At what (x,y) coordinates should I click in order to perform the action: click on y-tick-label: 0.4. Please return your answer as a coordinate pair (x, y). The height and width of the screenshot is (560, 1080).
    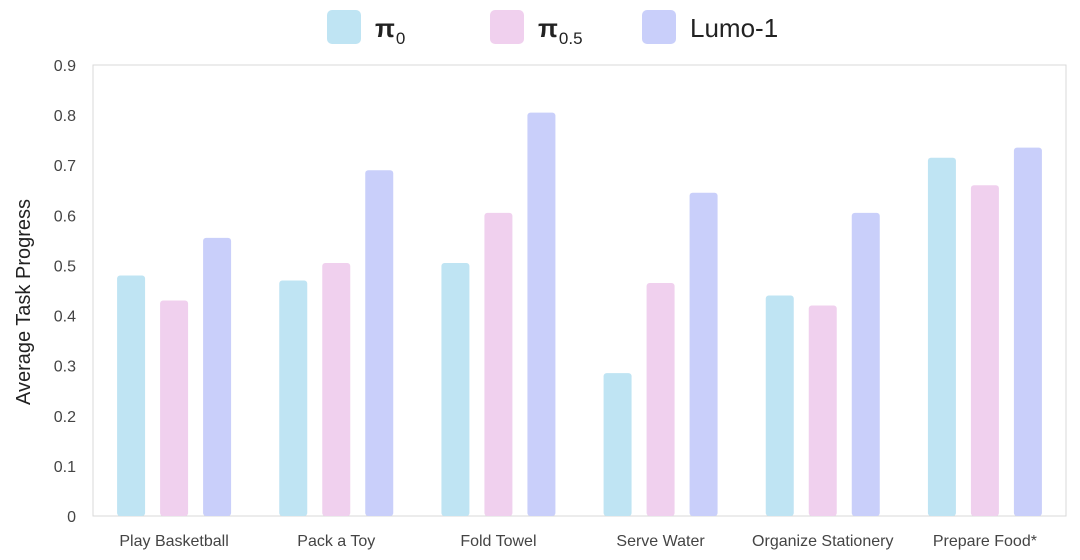
    Looking at the image, I should click on (65, 317).